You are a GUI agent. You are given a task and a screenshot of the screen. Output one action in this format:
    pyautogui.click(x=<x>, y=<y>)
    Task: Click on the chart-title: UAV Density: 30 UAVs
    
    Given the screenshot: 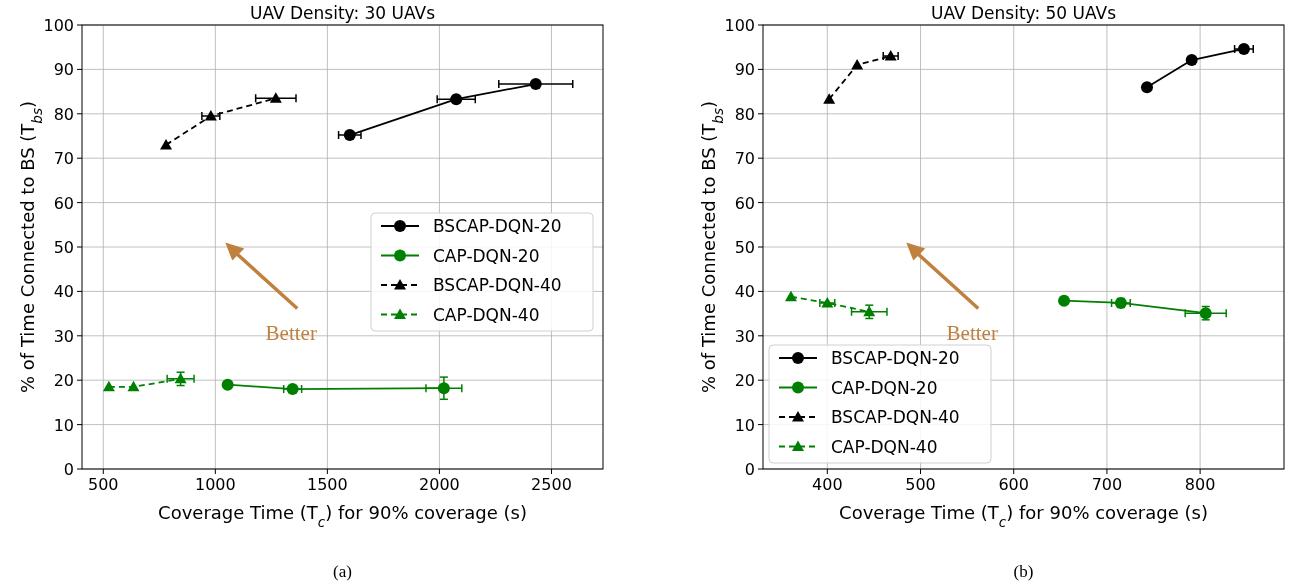 What is the action you would take?
    pyautogui.click(x=342, y=13)
    